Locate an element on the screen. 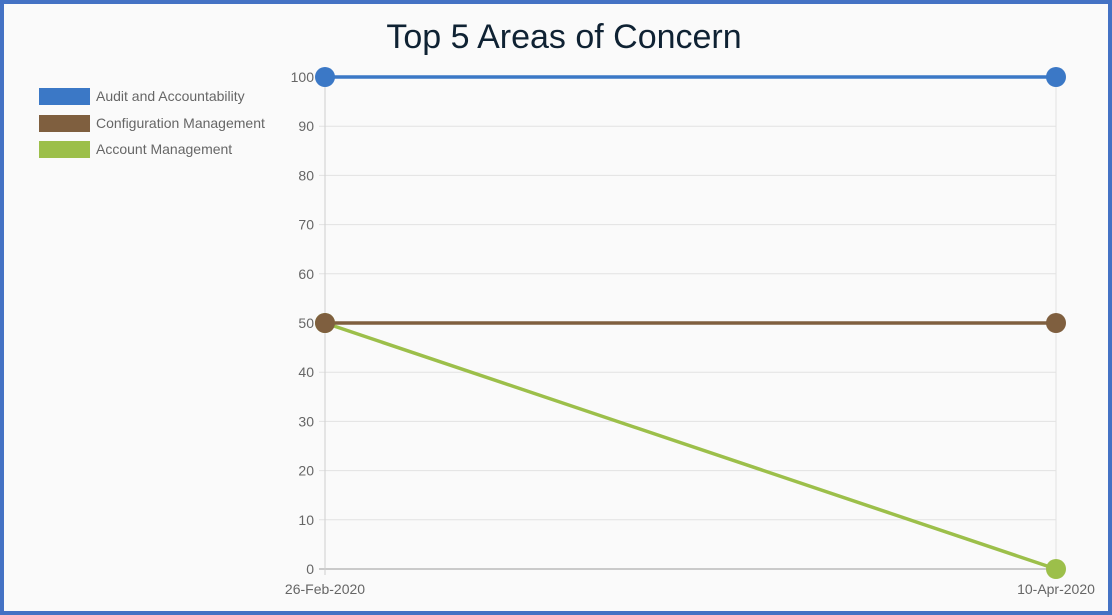 This screenshot has height=615, width=1112. y-tick-label: 80 is located at coordinates (306, 175).